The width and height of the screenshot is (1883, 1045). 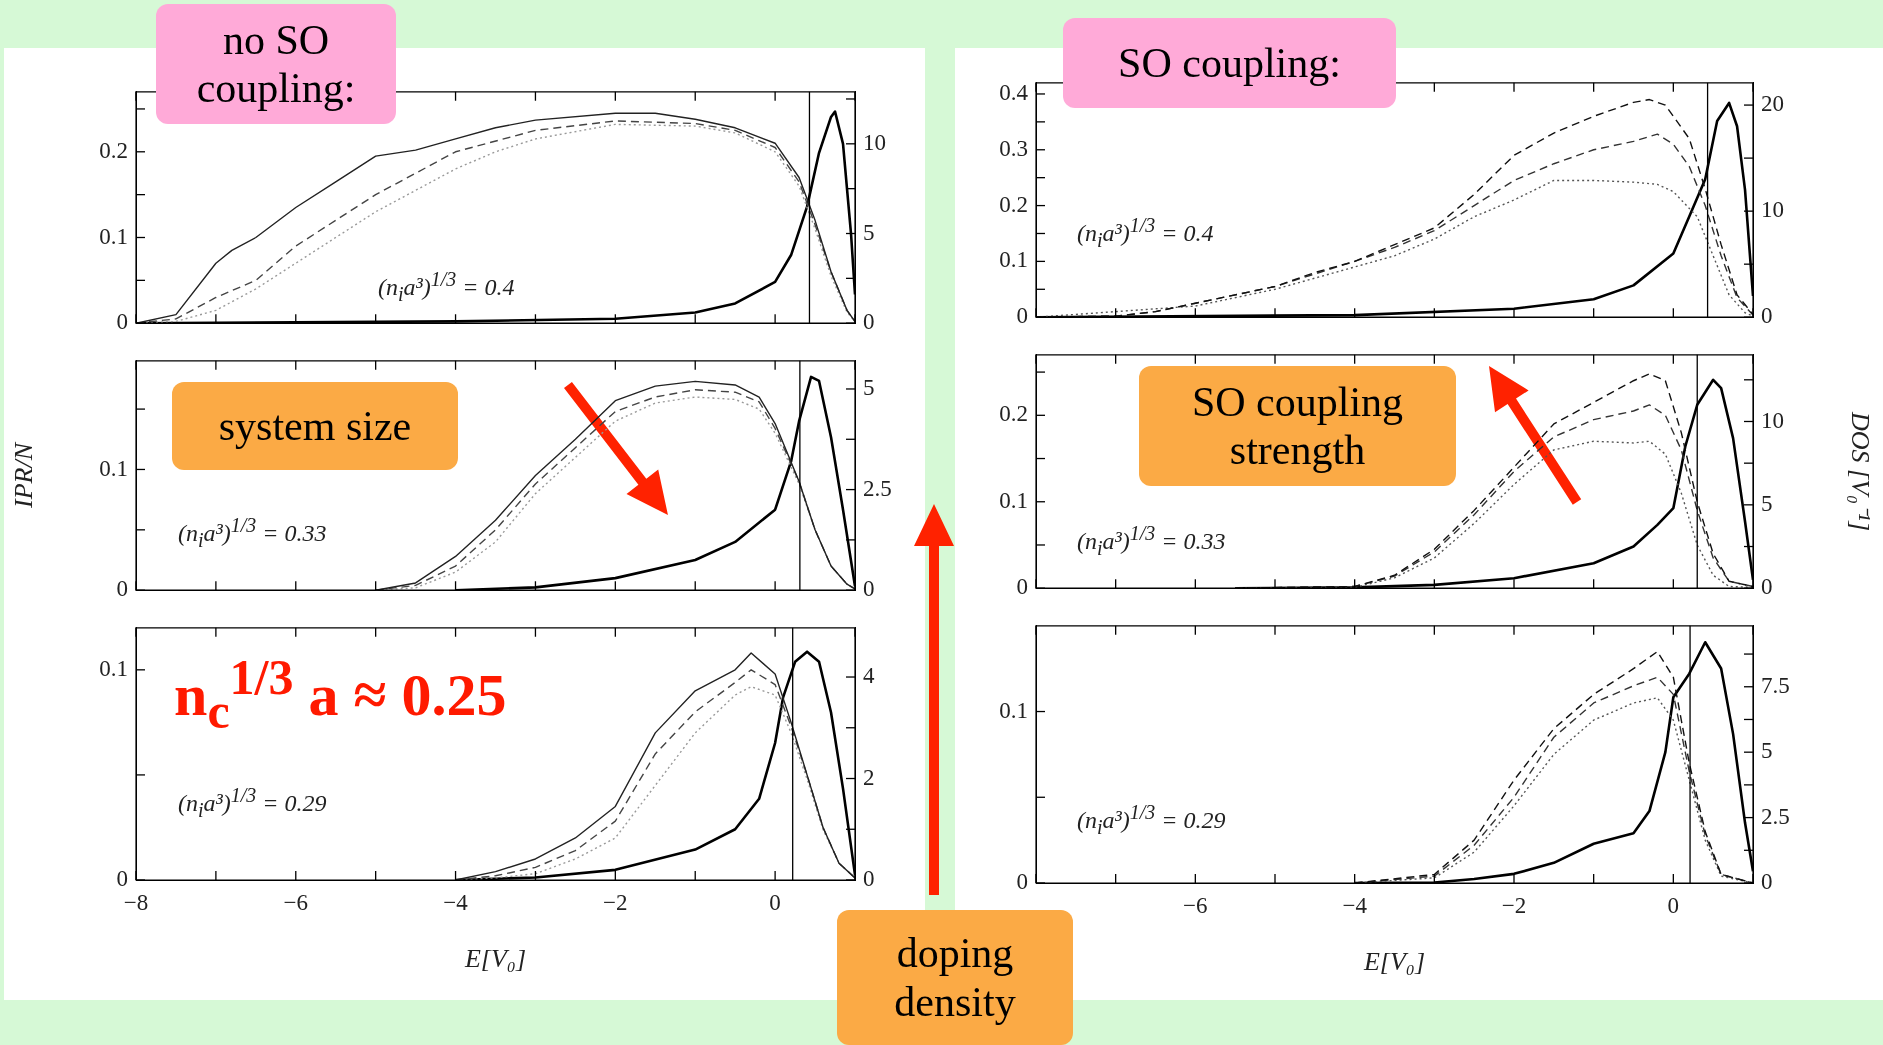 What do you see at coordinates (1775, 685) in the screenshot?
I see `y2-tick-label: 7.5` at bounding box center [1775, 685].